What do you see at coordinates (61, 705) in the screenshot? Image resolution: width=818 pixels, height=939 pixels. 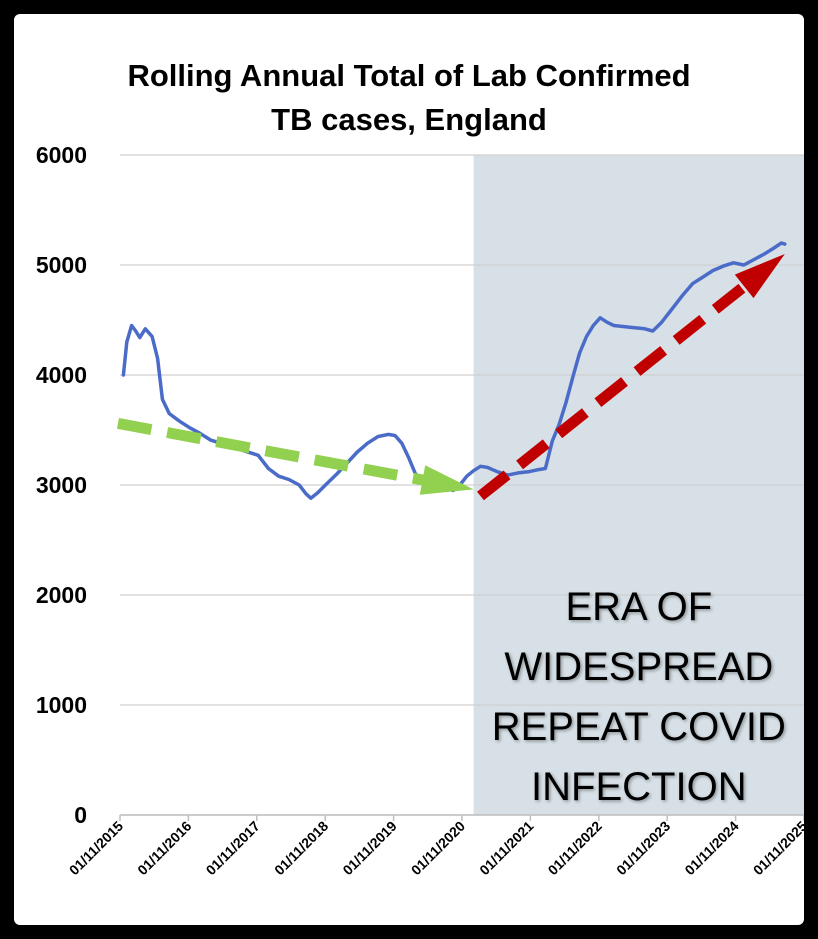 I see `y-tick-label: 1000` at bounding box center [61, 705].